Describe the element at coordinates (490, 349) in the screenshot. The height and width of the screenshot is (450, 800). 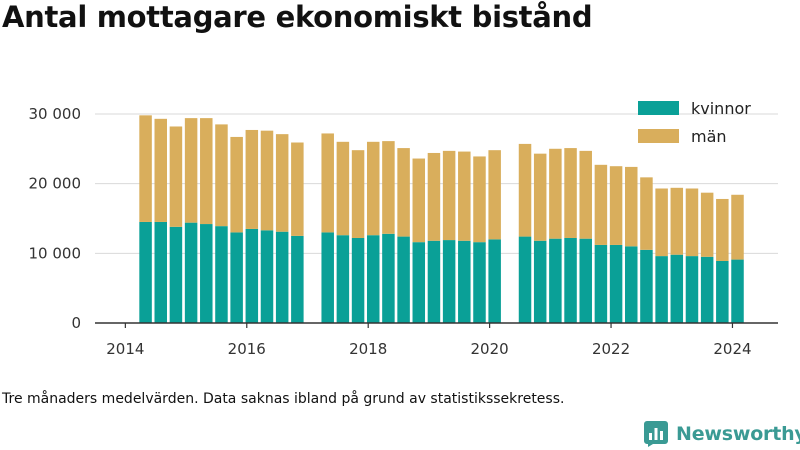
I see `x-tick-label: 2020` at that location.